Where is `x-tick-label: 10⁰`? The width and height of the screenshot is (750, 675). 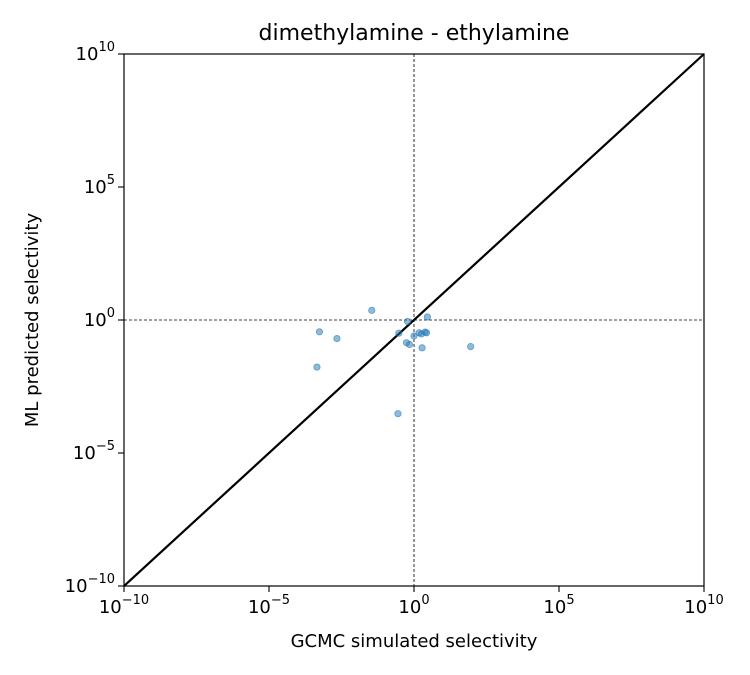 x-tick-label: 10⁰ is located at coordinates (413, 605).